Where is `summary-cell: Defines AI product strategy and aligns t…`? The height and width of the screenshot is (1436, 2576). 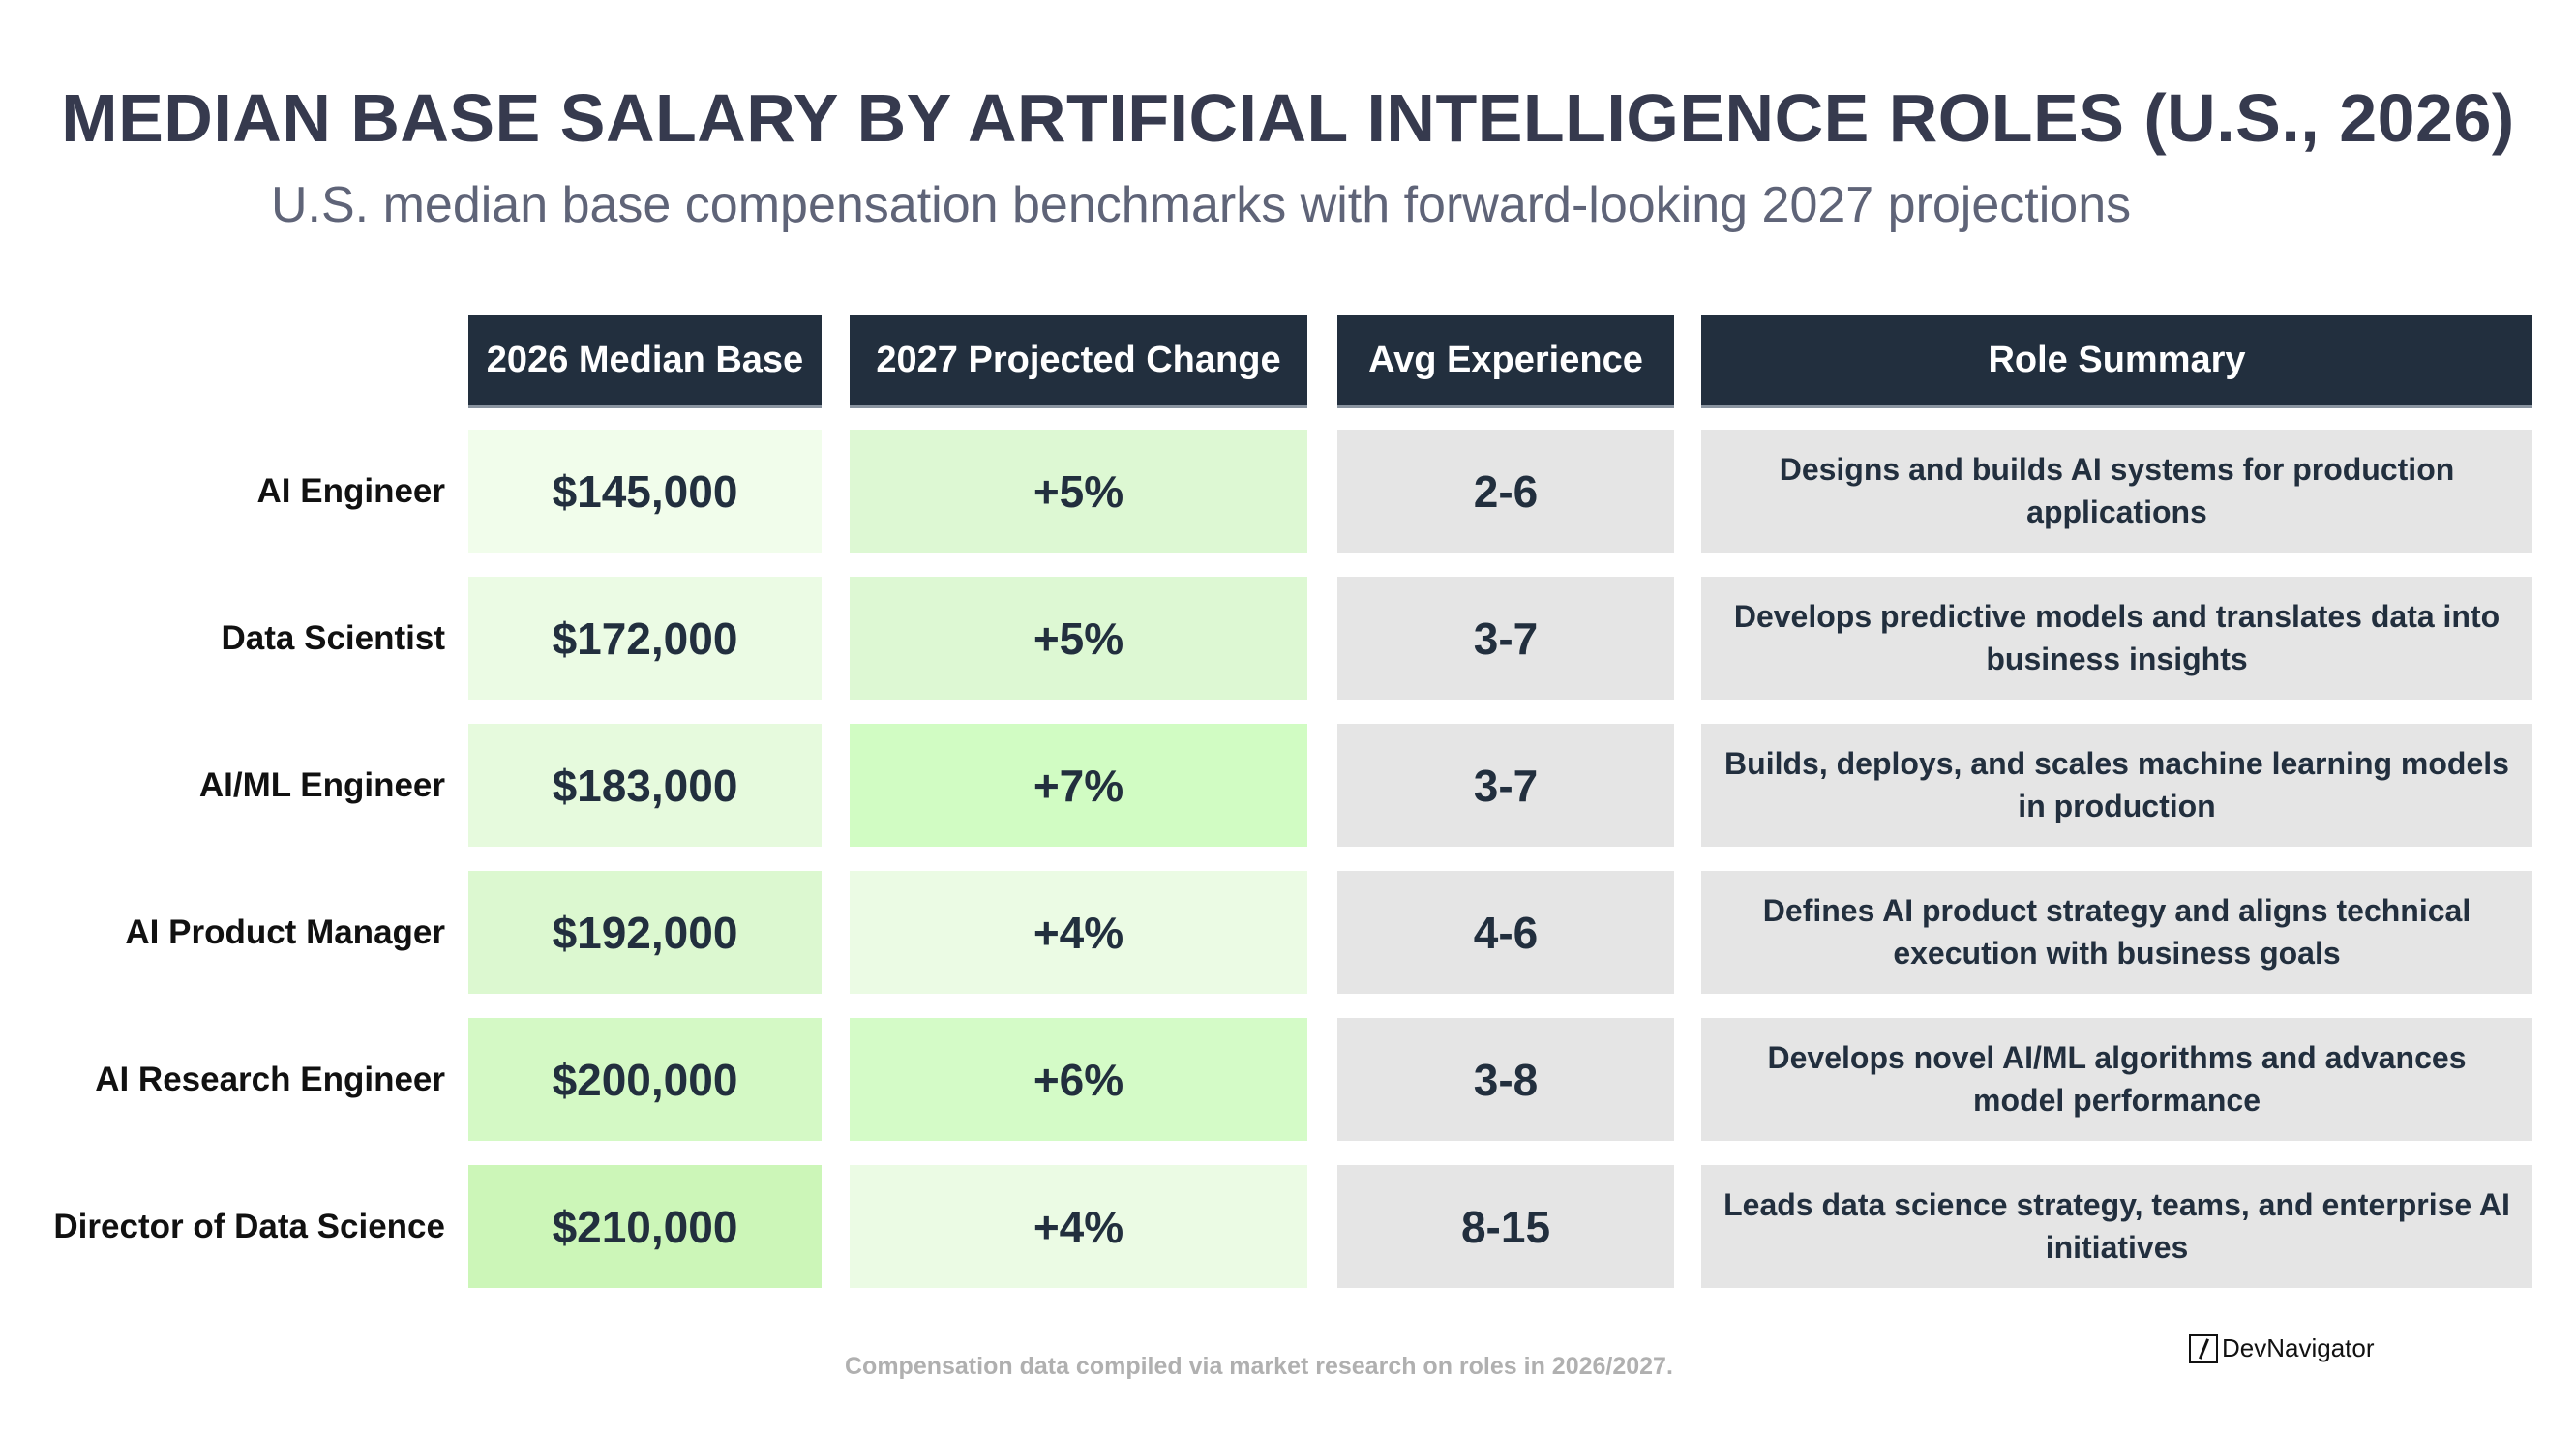
summary-cell: Defines AI product strategy and aligns t… is located at coordinates (2116, 932).